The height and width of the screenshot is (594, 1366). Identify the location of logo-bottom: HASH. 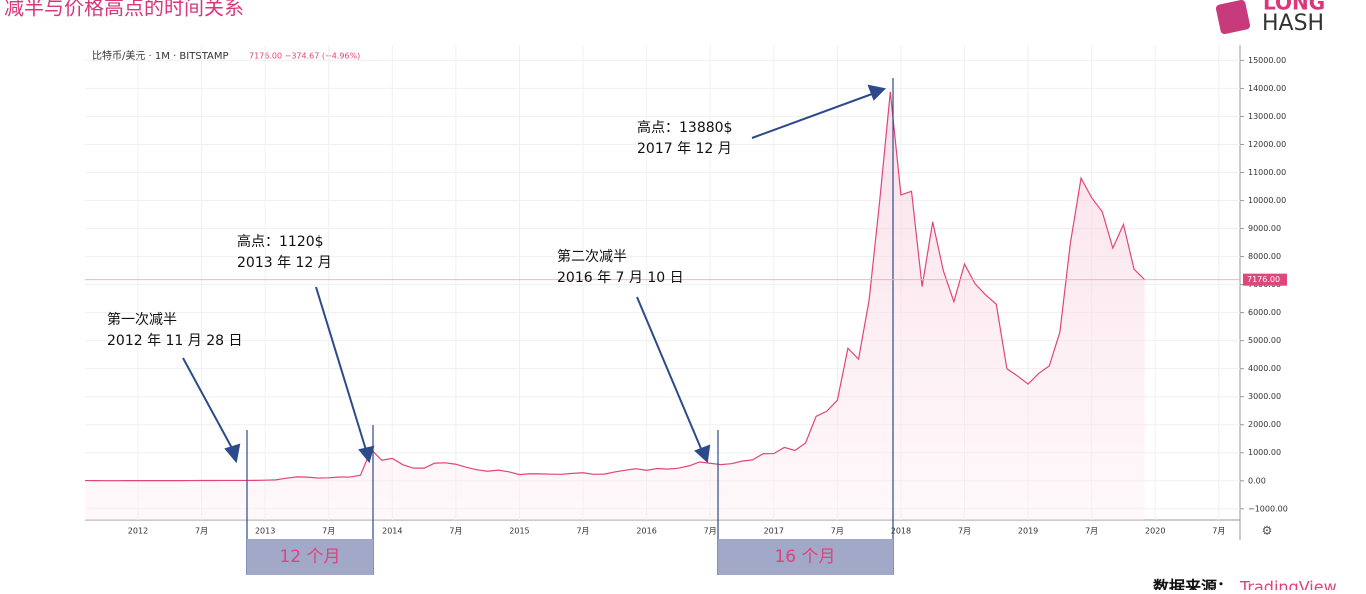
(1293, 23).